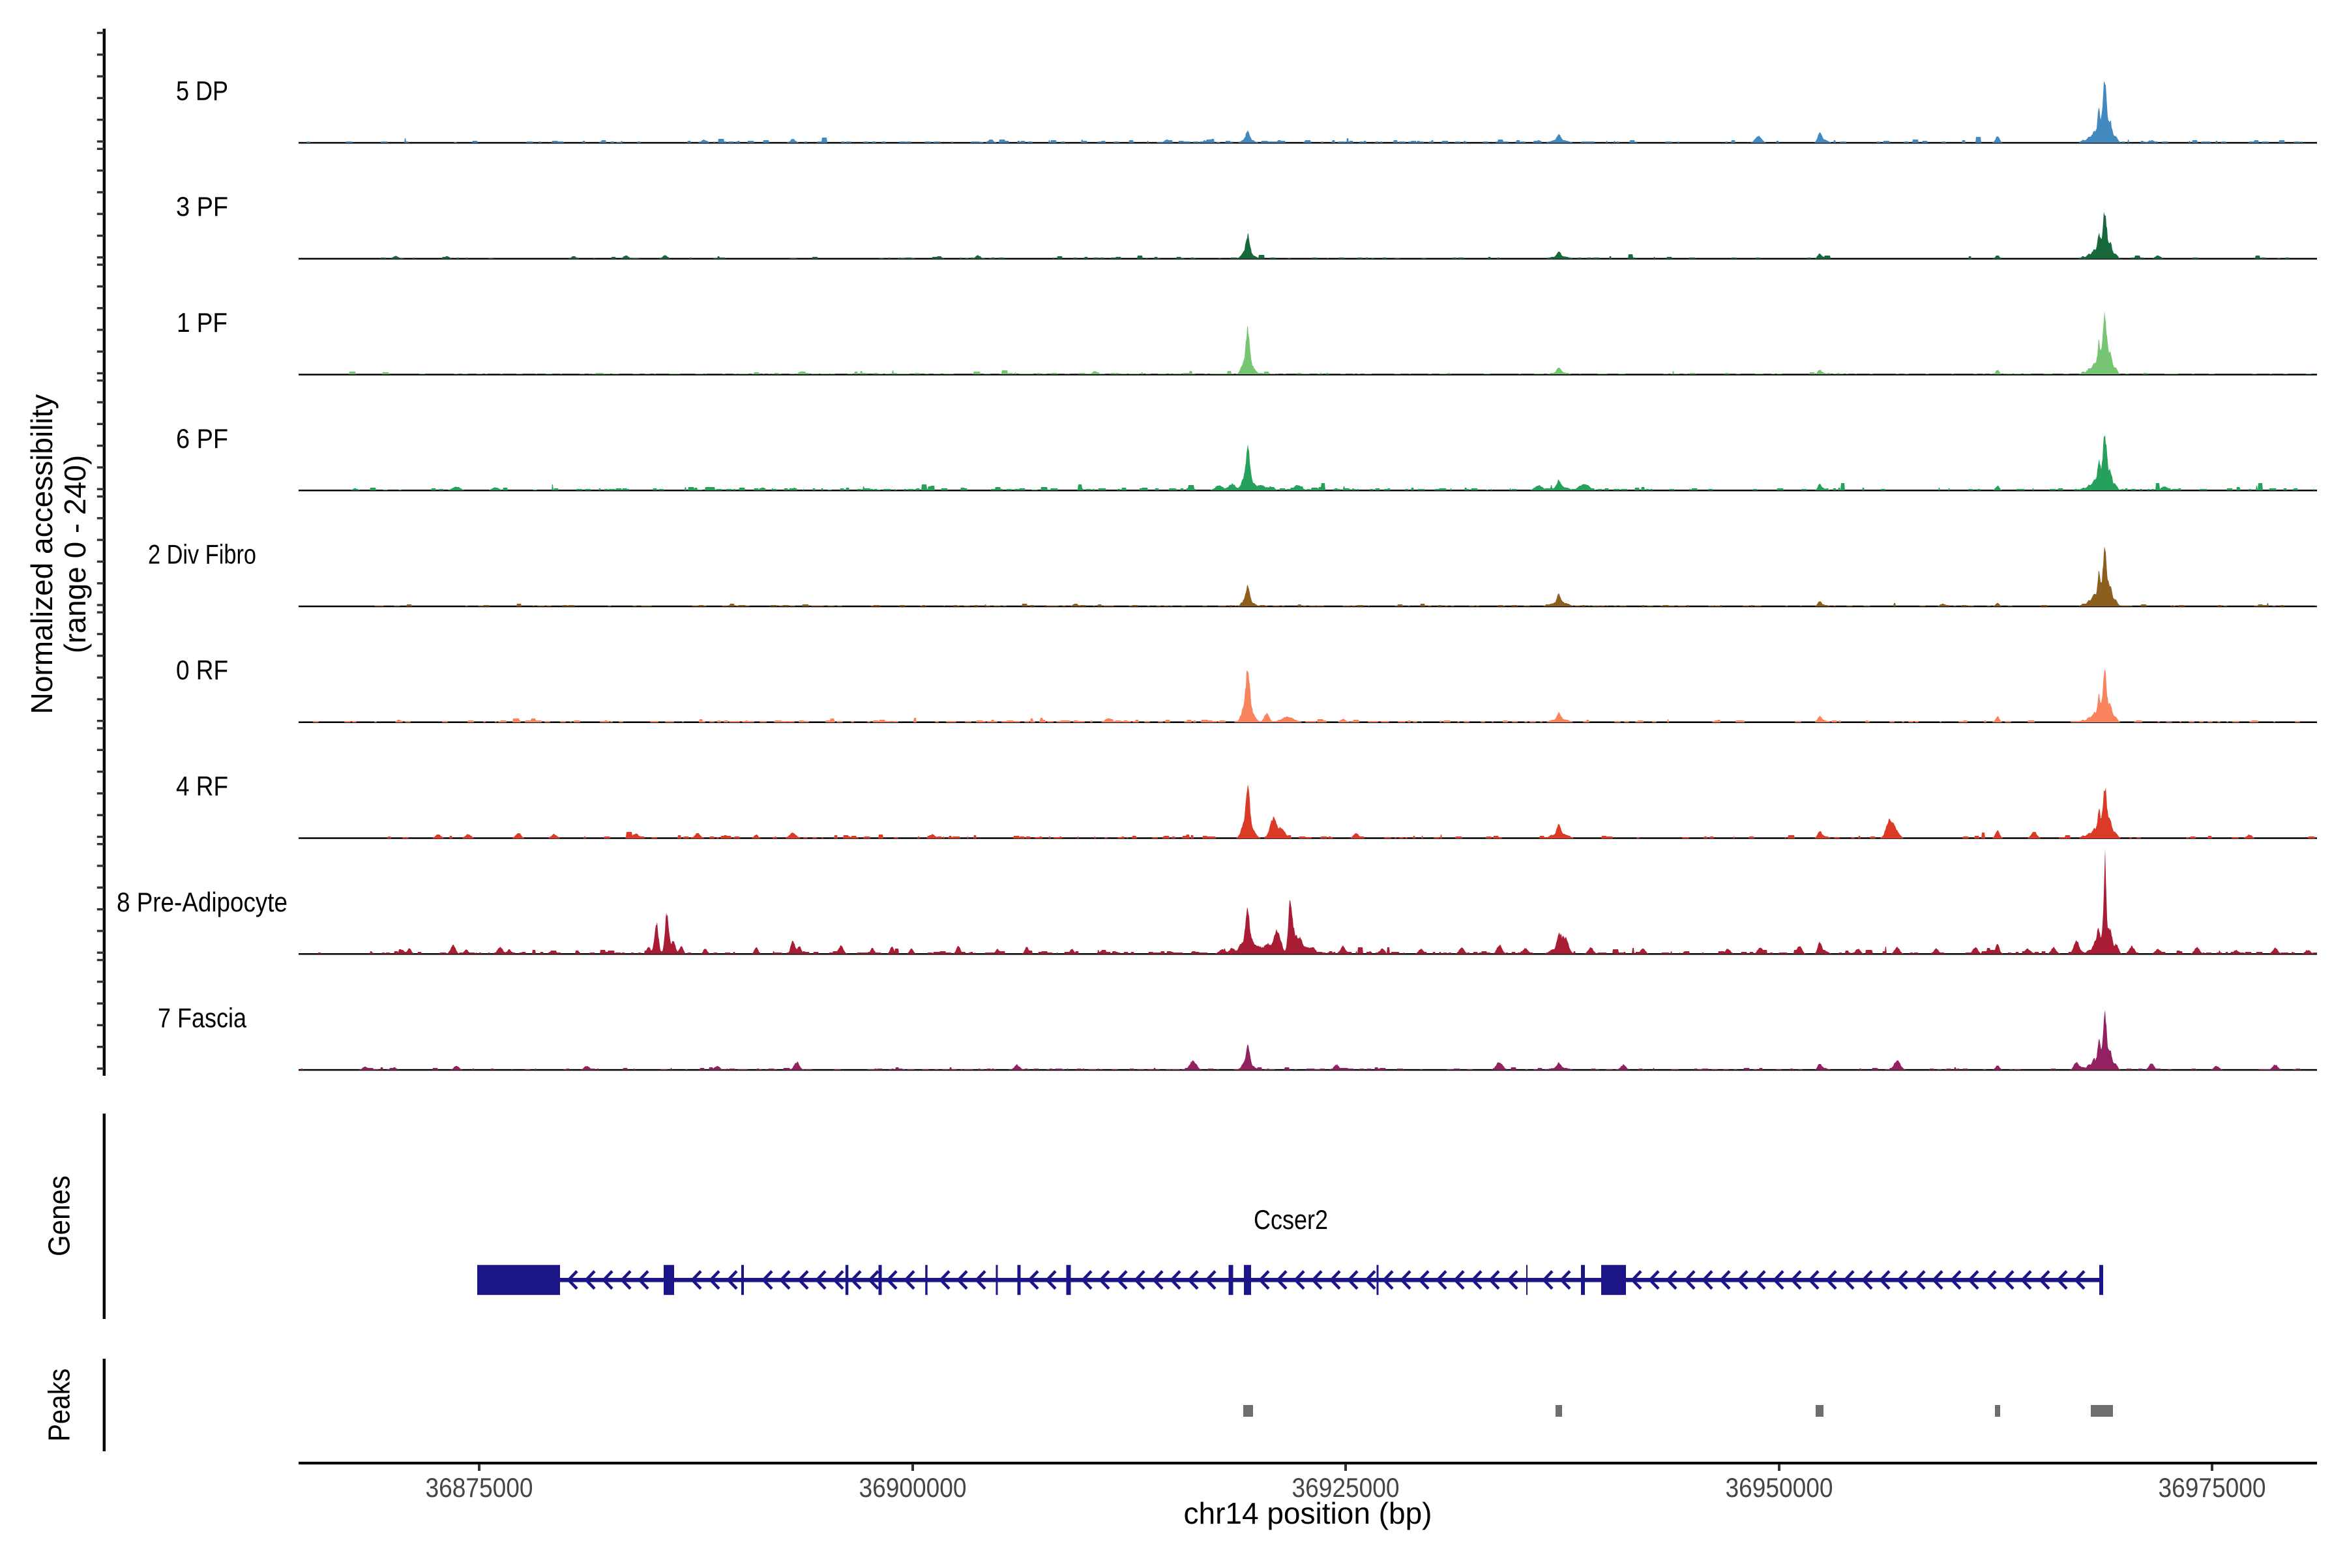 The width and height of the screenshot is (2347, 1568). Describe the element at coordinates (202, 91) in the screenshot. I see `svg-text: 5 DP` at that location.